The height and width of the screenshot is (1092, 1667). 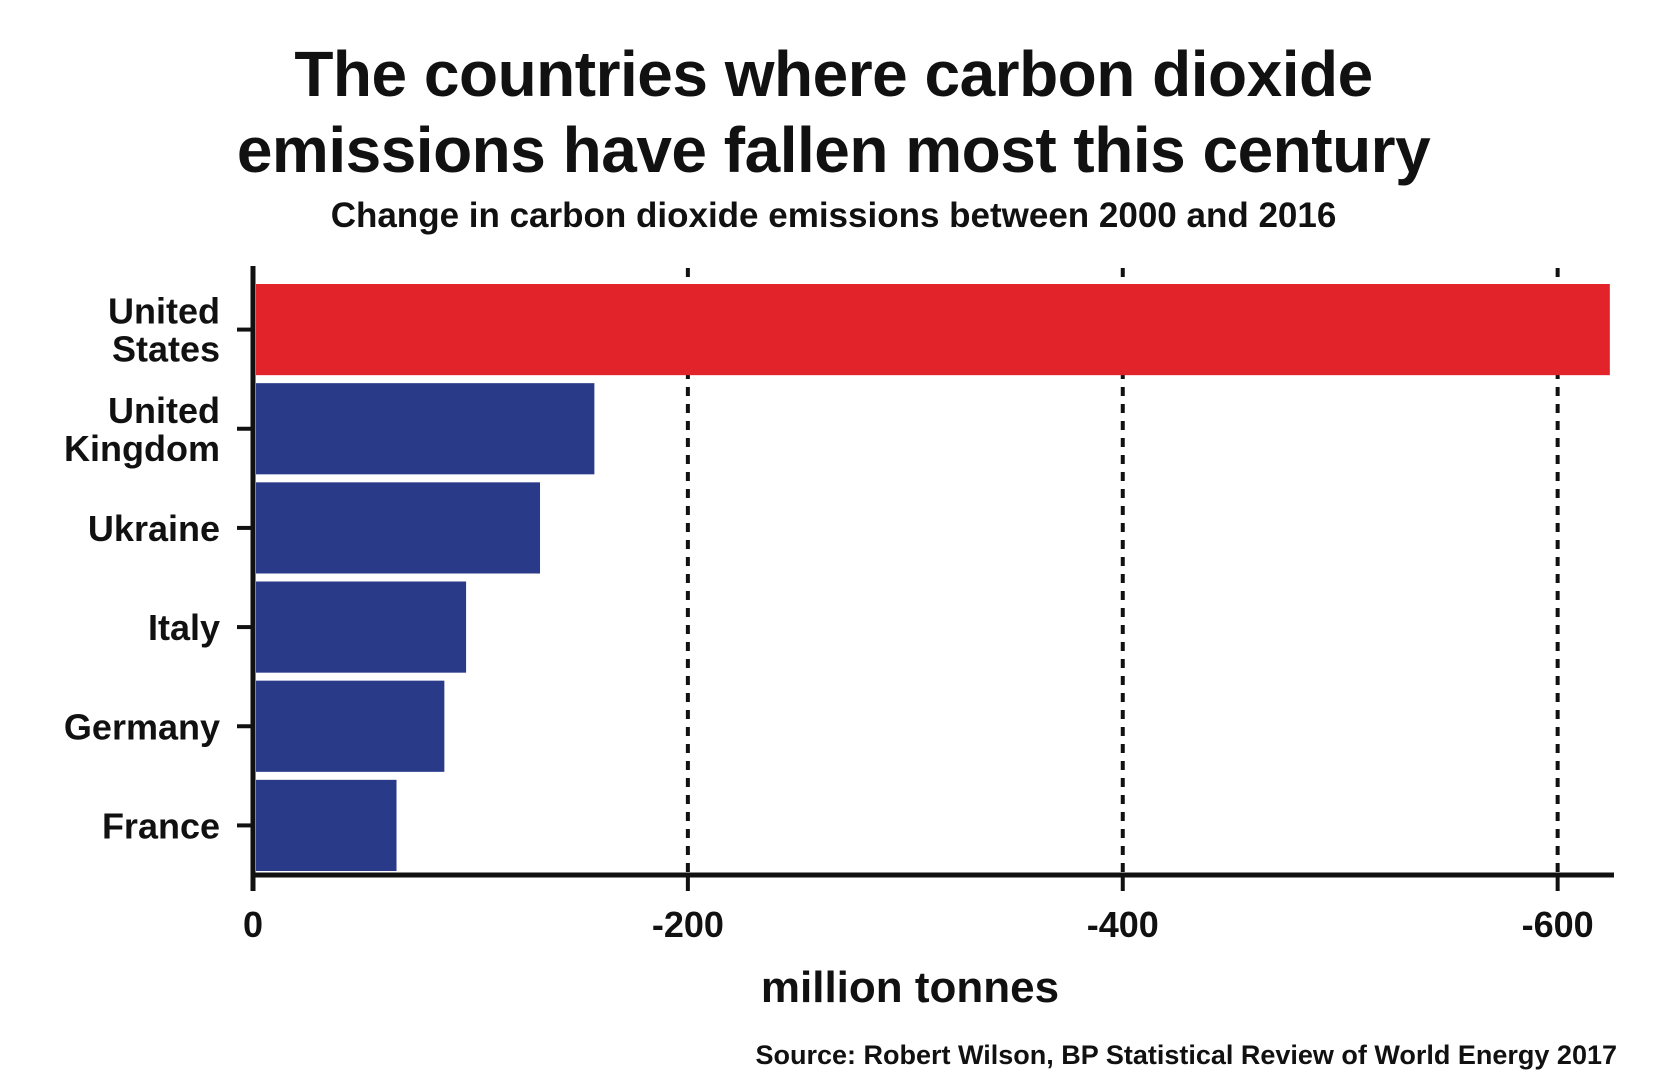 What do you see at coordinates (350, 726) in the screenshot?
I see `bar-germany` at bounding box center [350, 726].